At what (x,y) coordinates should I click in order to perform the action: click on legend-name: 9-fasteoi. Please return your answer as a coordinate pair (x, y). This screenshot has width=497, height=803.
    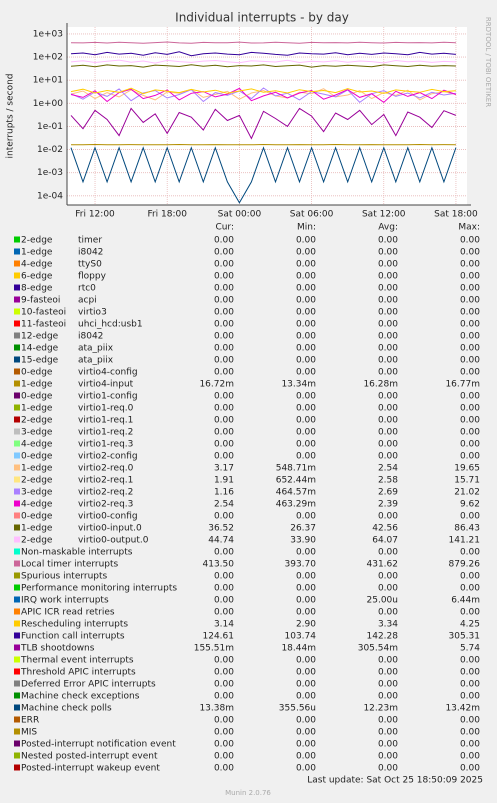
    Looking at the image, I should click on (40, 301).